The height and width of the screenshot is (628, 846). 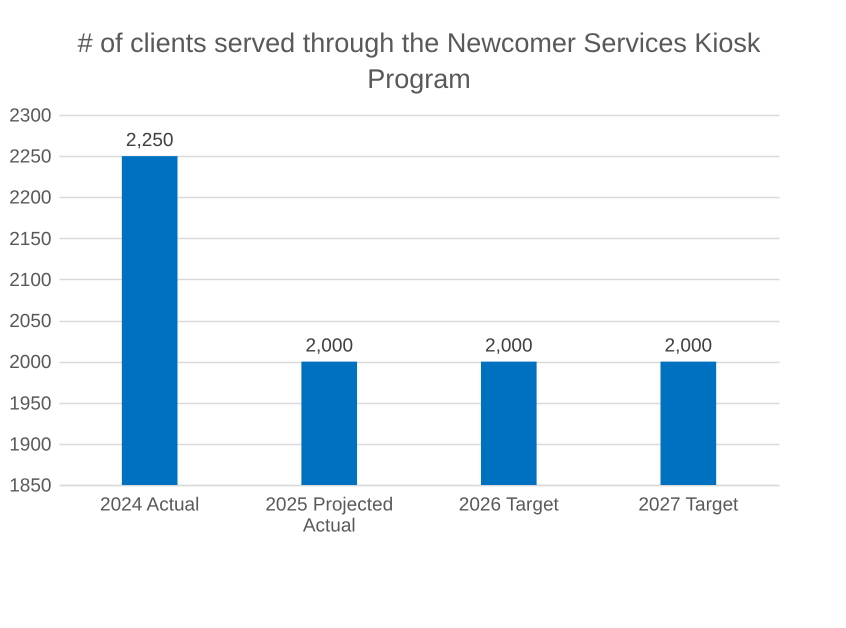 I want to click on y-tick-label: 2100, so click(x=30, y=280).